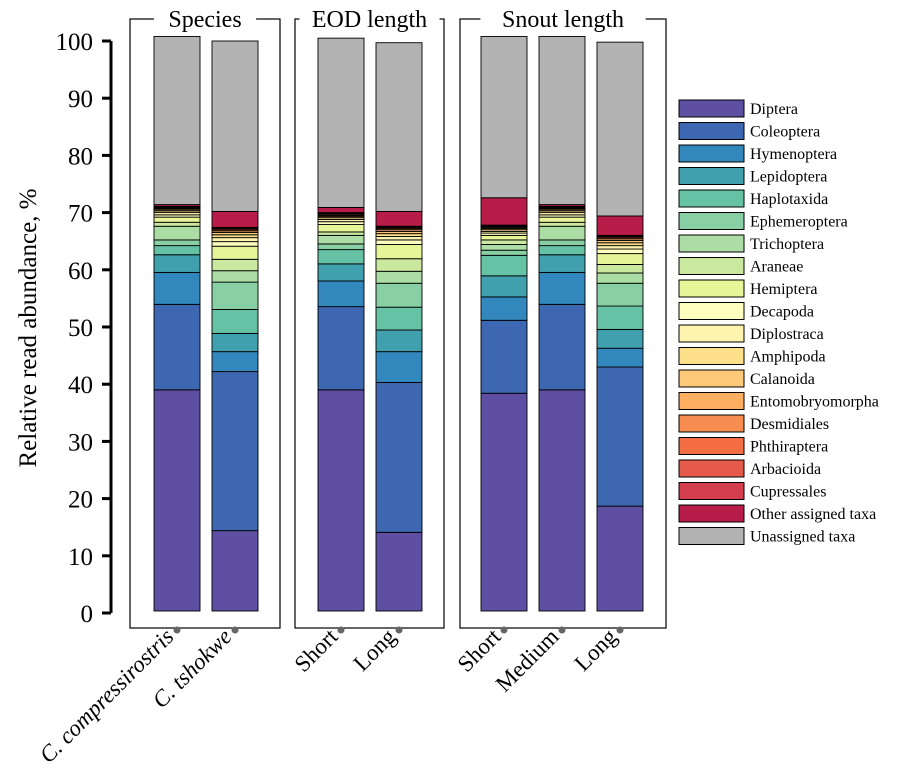  What do you see at coordinates (767, 537) in the screenshot?
I see `legend-item: Unassigned taxa` at bounding box center [767, 537].